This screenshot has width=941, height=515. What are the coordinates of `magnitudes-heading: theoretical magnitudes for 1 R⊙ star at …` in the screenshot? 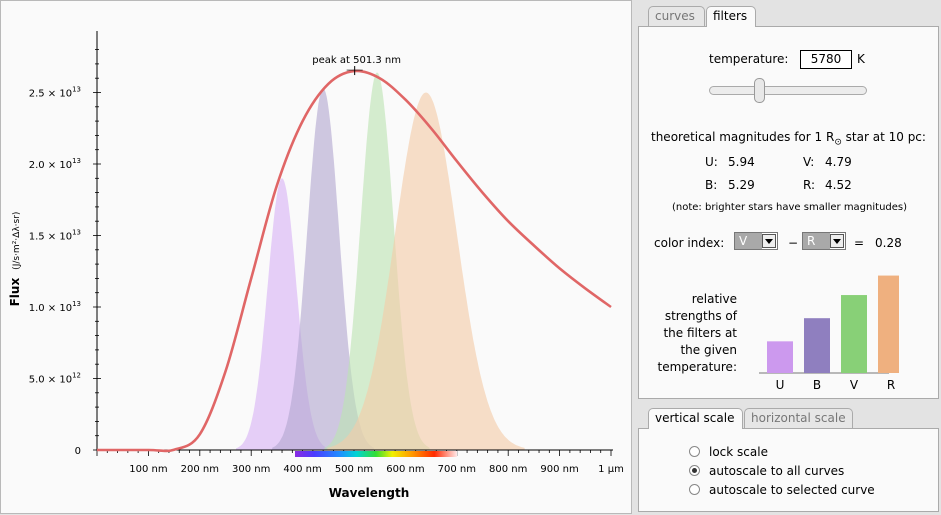 It's located at (788, 139).